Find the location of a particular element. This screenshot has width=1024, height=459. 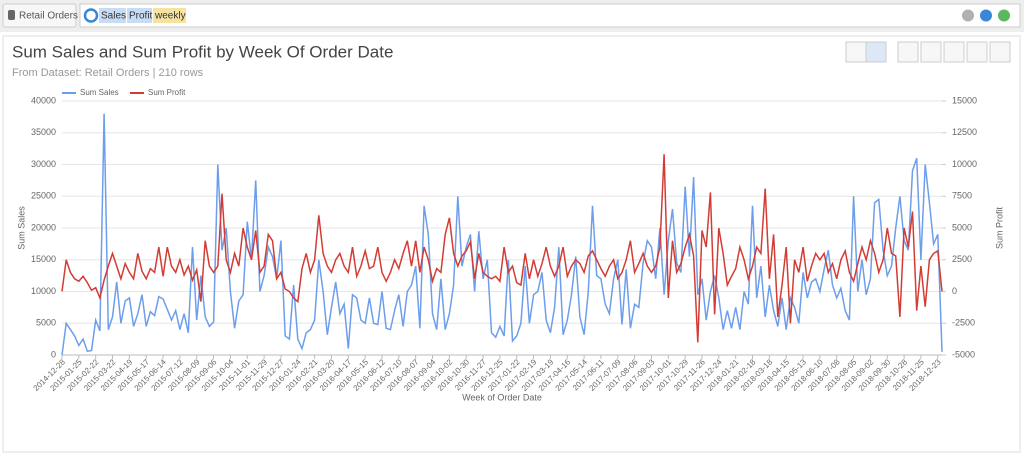

search-icon is located at coordinates (91, 15).